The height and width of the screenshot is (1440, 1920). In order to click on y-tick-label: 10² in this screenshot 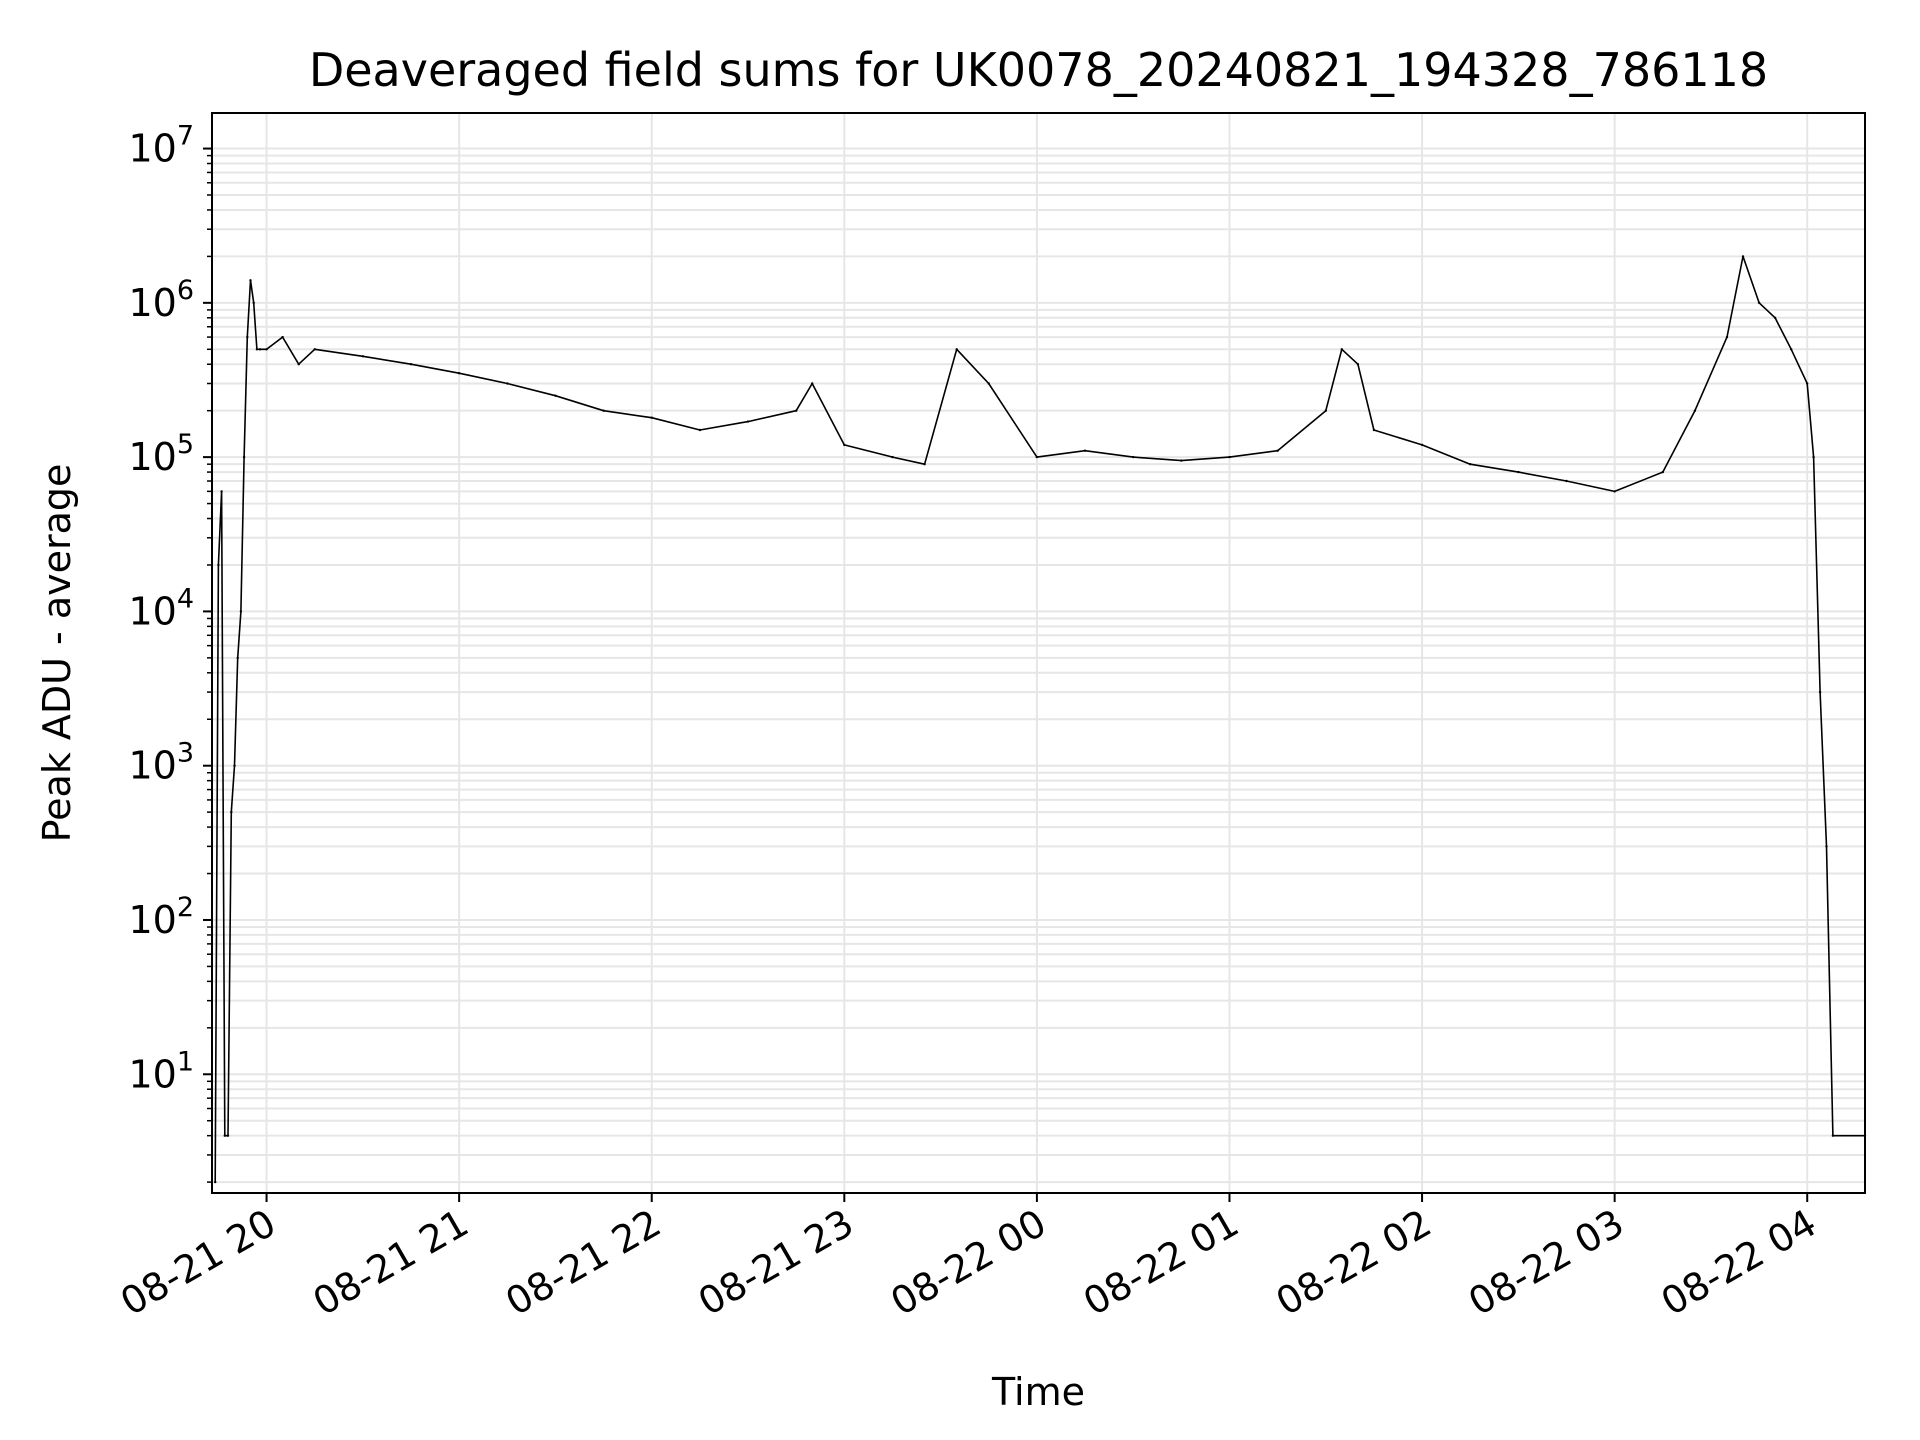, I will do `click(161, 917)`.